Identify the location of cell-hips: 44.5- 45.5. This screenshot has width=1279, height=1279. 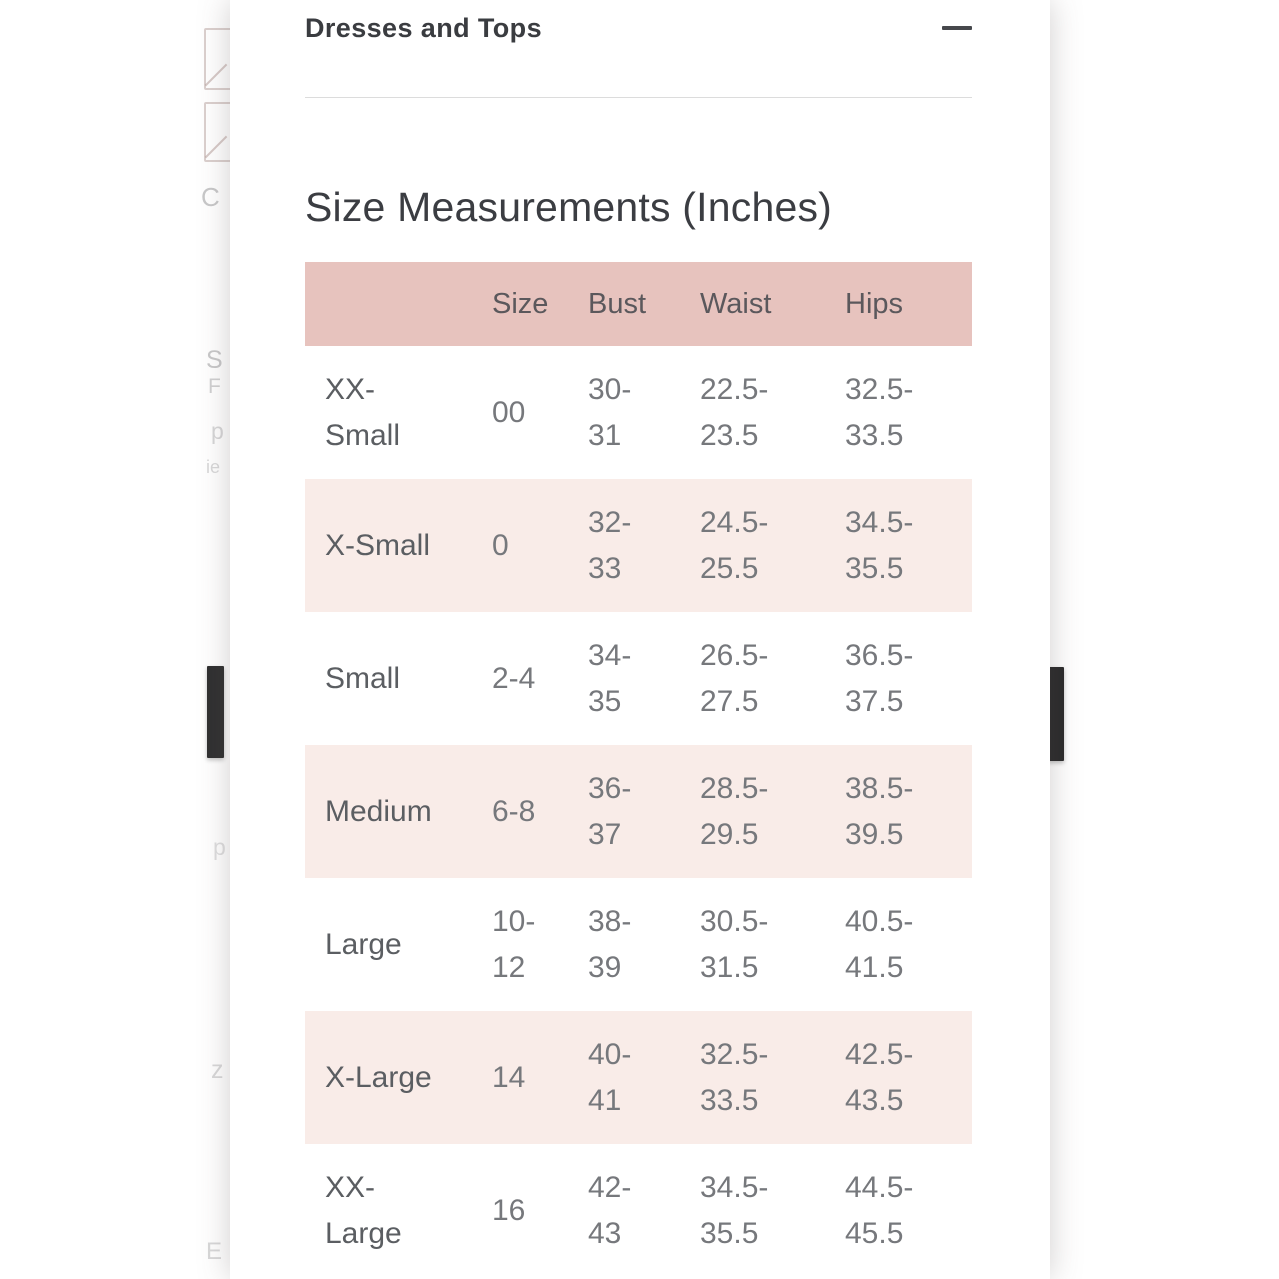
(901, 1211).